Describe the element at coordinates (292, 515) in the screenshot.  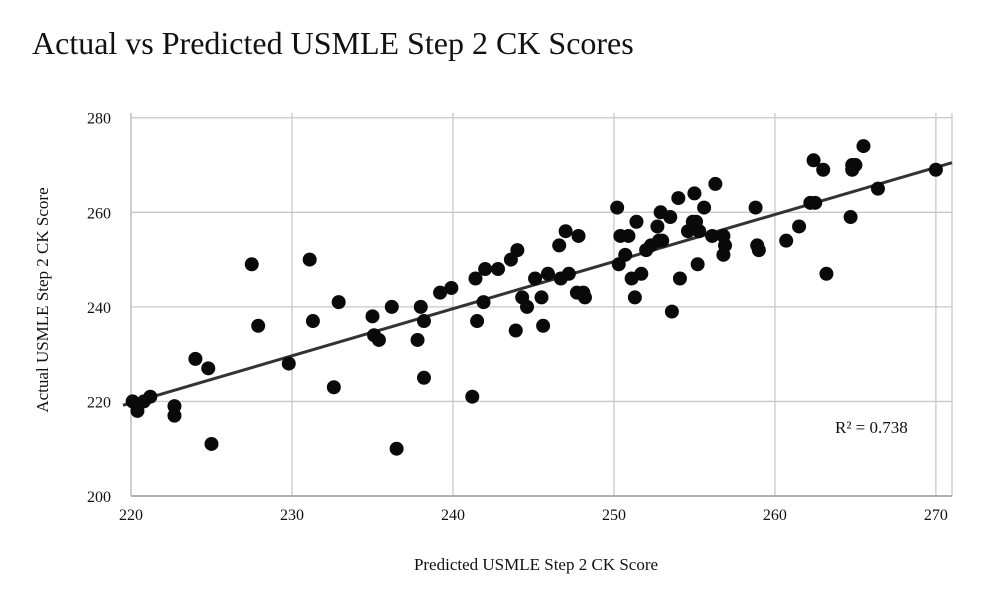
I see `x-tick-label: 230` at that location.